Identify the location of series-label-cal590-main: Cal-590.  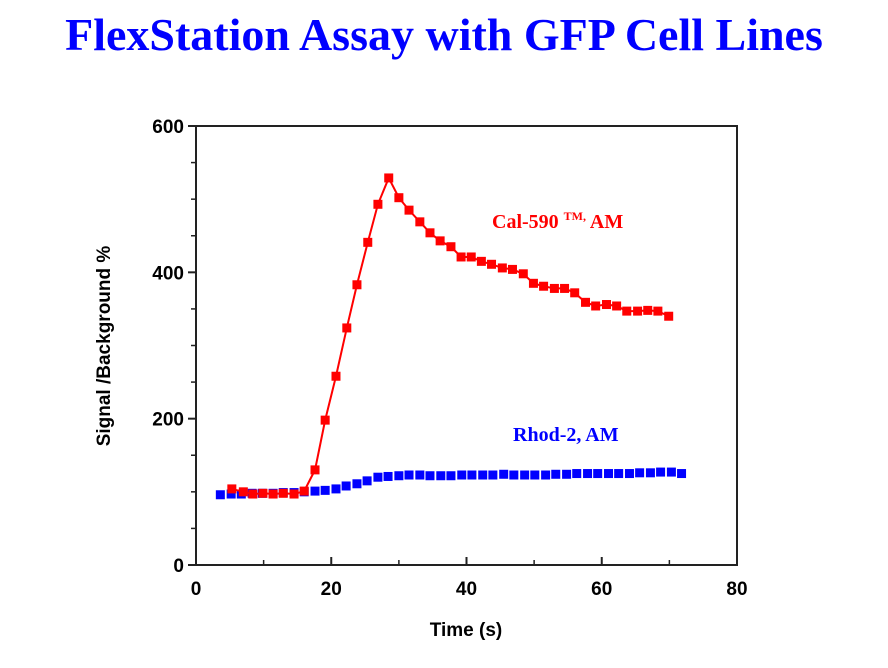
(528, 222).